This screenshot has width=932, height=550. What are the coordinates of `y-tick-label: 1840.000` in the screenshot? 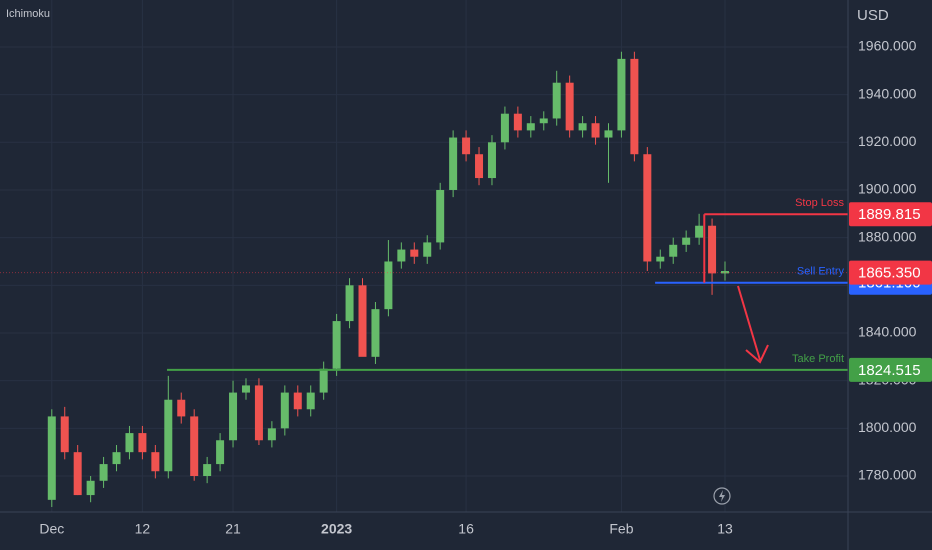 It's located at (887, 332).